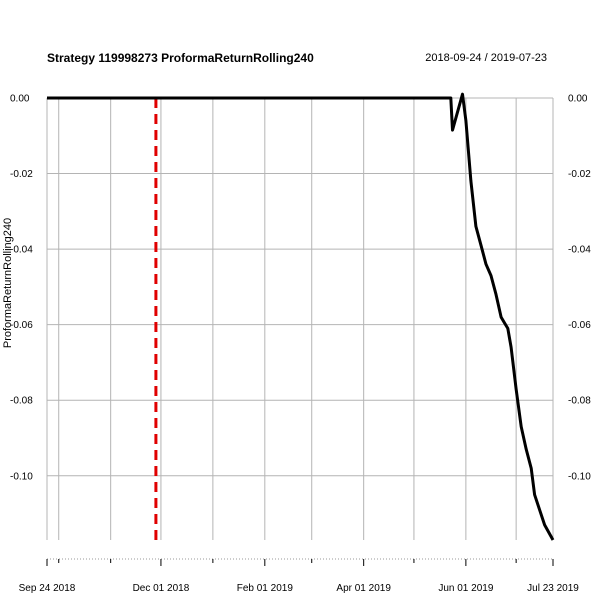  I want to click on x-tick-label: Sep 24 2018, so click(47, 588).